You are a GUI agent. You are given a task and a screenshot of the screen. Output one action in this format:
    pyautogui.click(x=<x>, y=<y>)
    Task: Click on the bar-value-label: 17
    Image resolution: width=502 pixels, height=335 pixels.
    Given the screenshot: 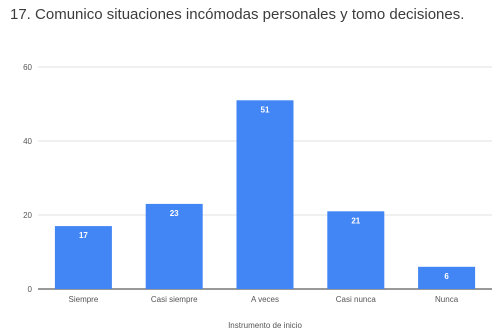 What is the action you would take?
    pyautogui.click(x=83, y=235)
    